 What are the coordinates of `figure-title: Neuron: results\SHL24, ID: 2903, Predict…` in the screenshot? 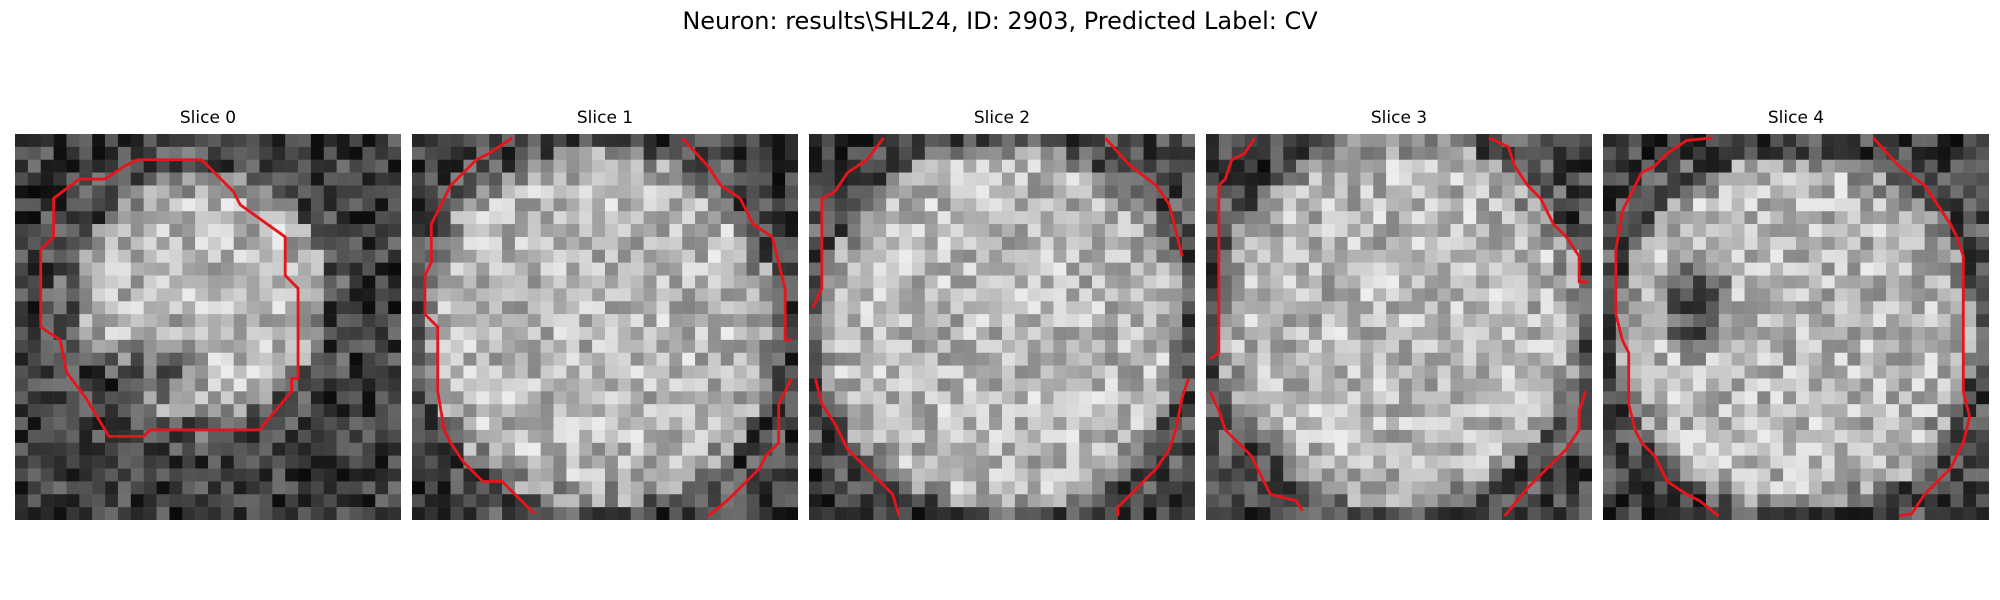 It's located at (1000, 21).